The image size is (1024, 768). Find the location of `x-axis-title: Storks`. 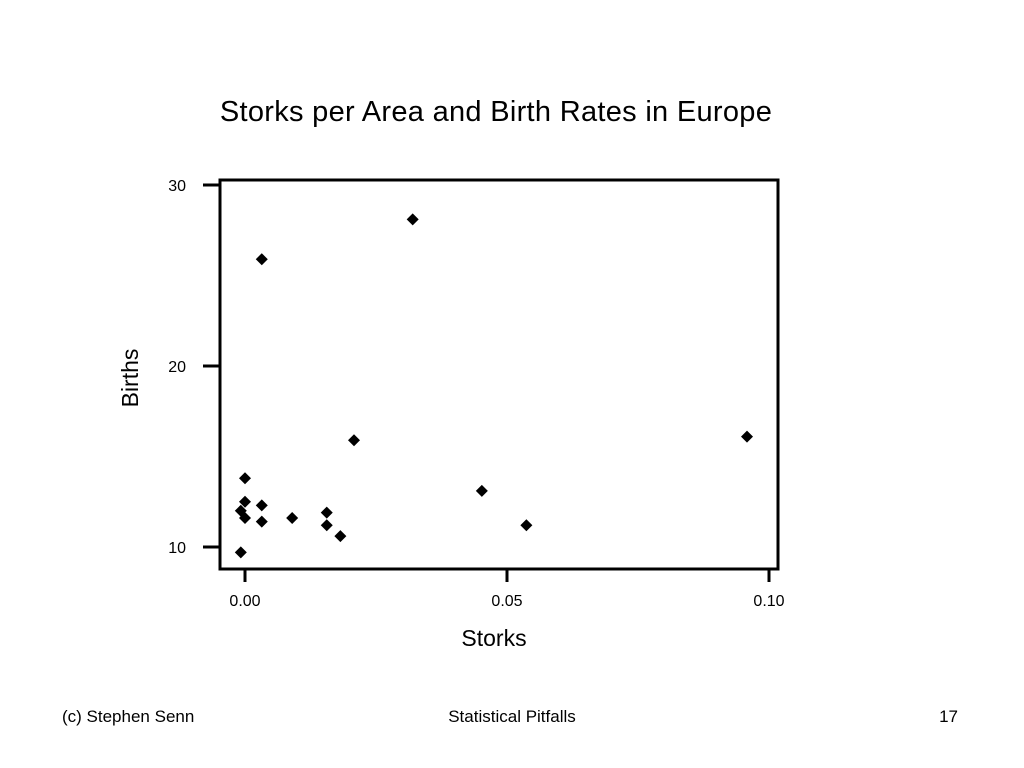

x-axis-title: Storks is located at coordinates (493, 638).